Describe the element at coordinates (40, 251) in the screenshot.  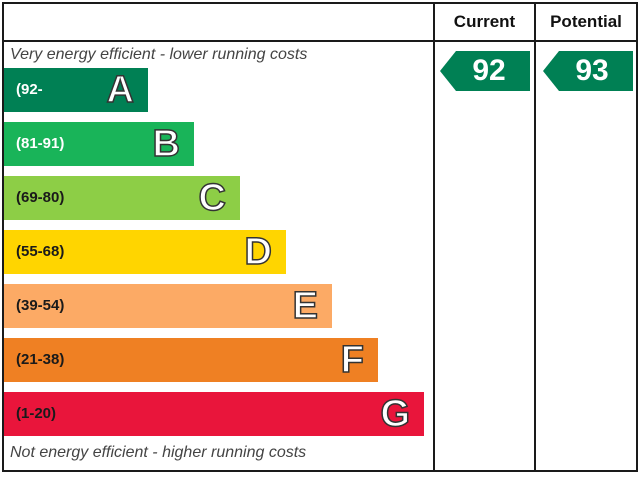
I see `band-range-label: (55-68)` at that location.